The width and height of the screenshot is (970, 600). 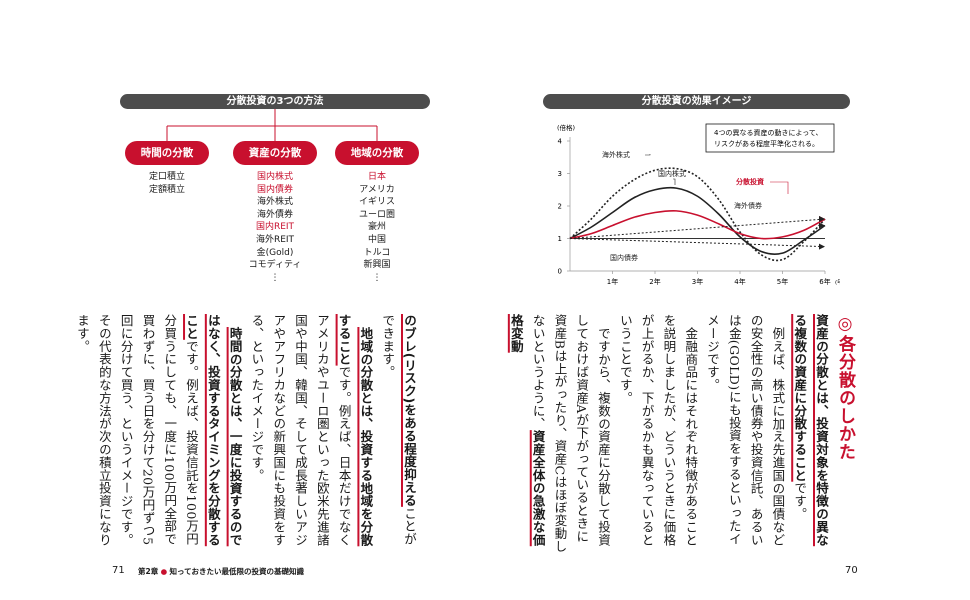 I want to click on y-tick-label: 1, so click(x=560, y=239).